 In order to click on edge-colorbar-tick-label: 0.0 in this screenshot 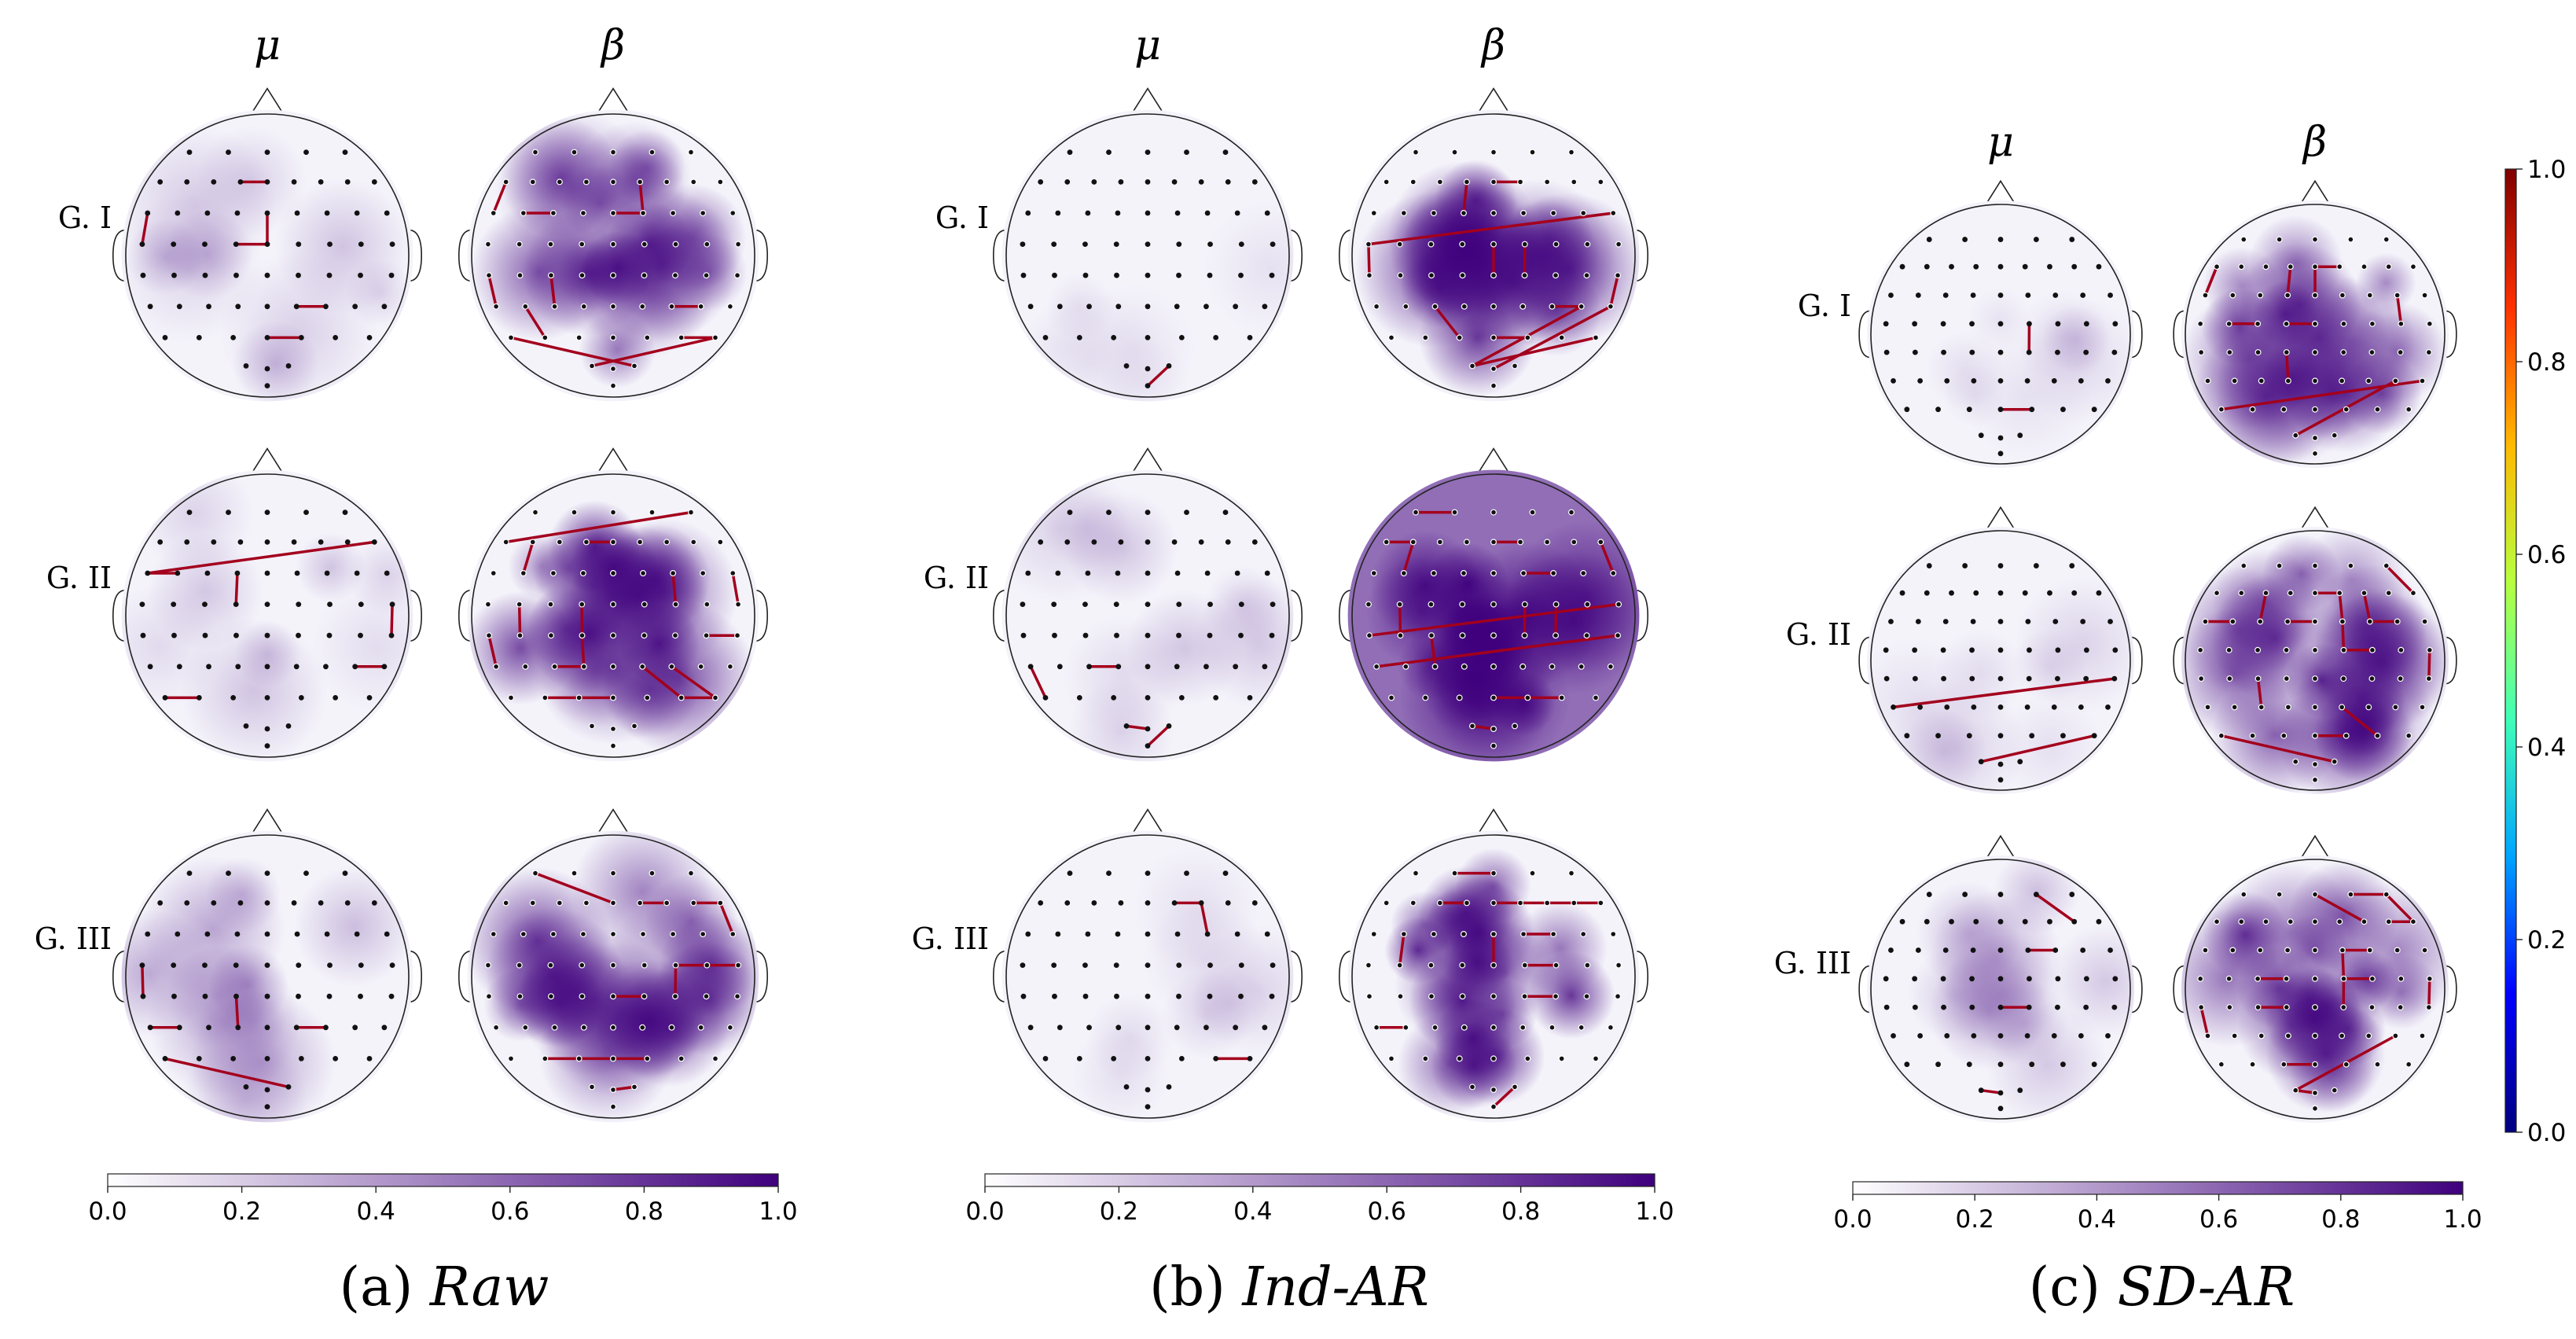, I will do `click(2546, 1133)`.